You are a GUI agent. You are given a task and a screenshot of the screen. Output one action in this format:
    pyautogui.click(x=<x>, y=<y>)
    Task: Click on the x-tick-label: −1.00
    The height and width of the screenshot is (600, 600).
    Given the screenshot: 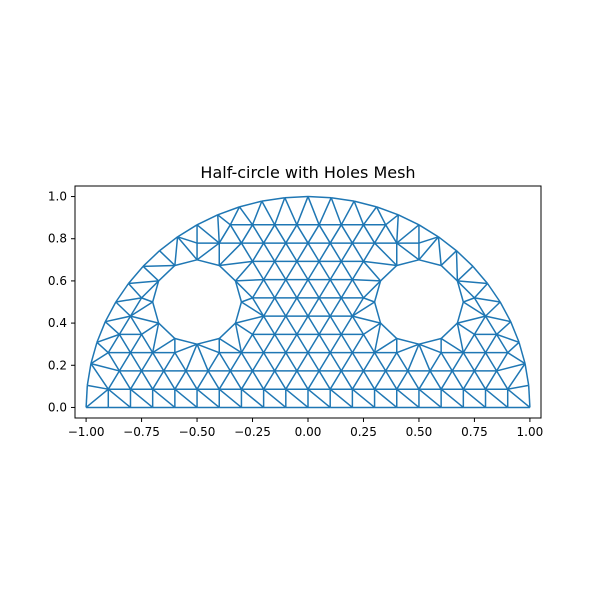 What is the action you would take?
    pyautogui.click(x=86, y=432)
    